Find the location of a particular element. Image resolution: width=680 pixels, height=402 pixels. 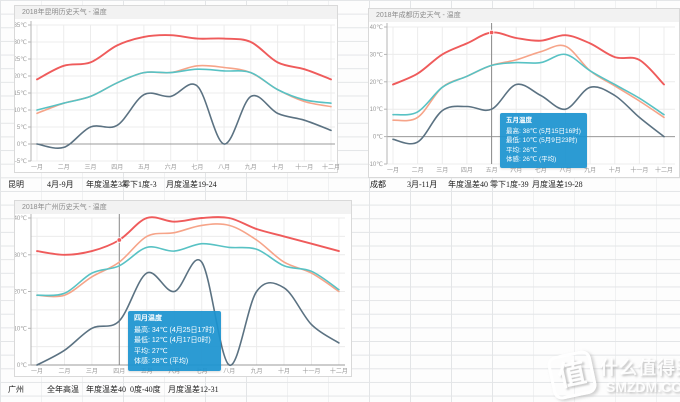

tooltip-row: 最高: 34℃ (4月25日17时) is located at coordinates (174, 331).